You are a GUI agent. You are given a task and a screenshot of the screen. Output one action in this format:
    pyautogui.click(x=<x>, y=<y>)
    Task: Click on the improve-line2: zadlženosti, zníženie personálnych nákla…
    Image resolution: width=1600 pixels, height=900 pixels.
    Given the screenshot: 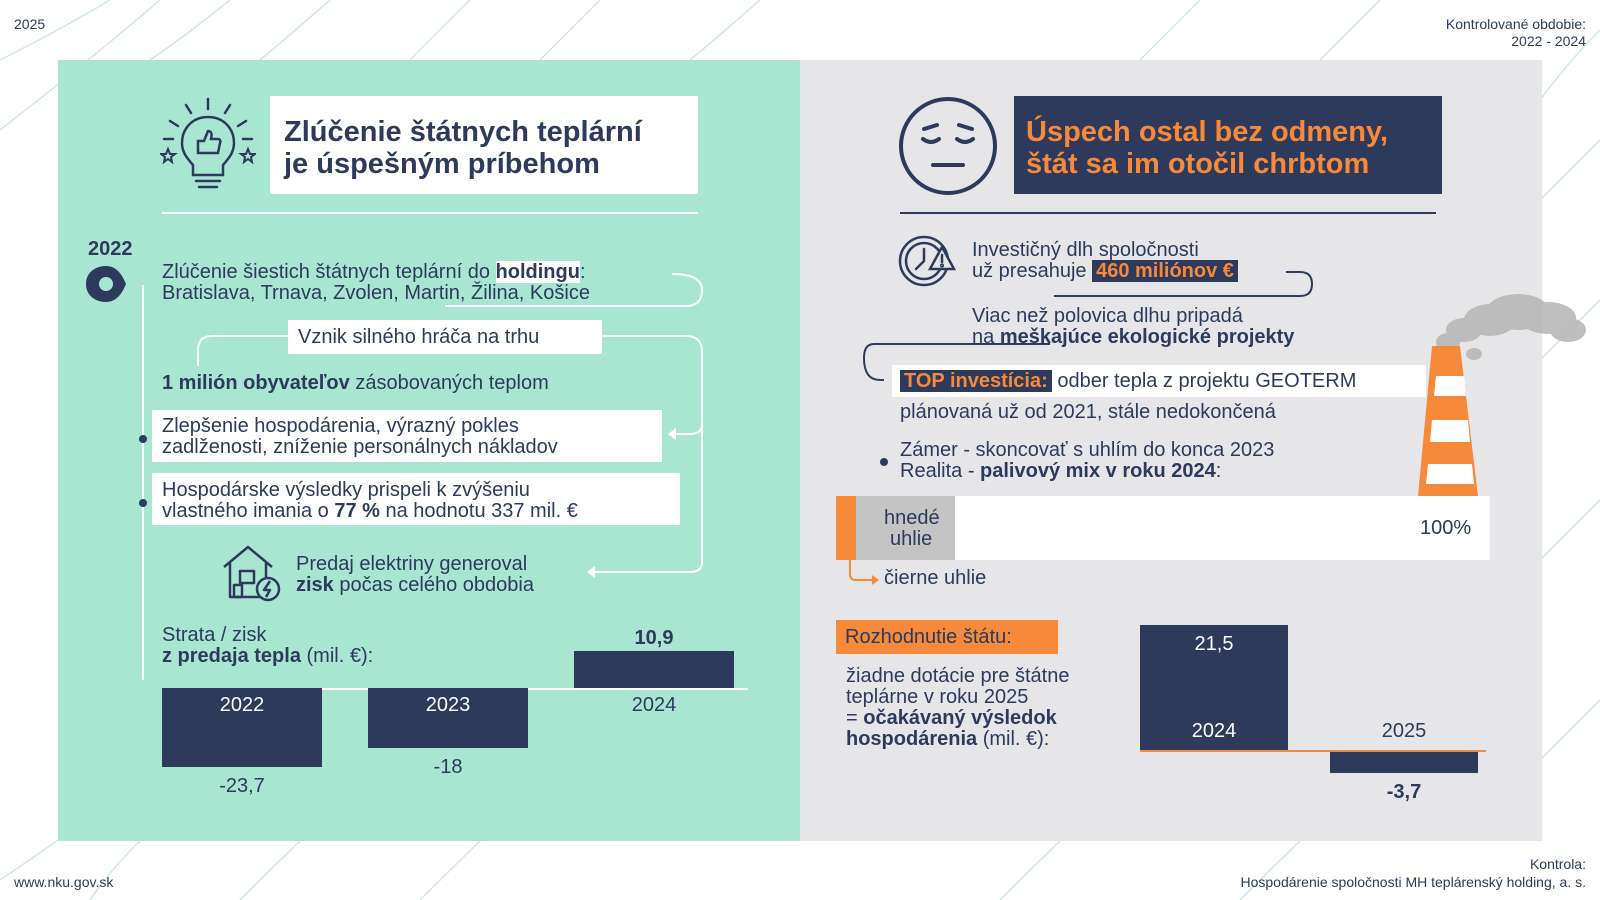 What is the action you would take?
    pyautogui.click(x=360, y=447)
    